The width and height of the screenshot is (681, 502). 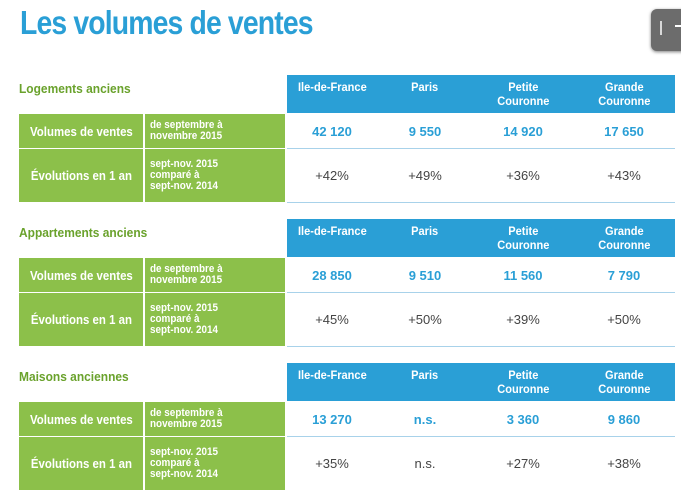 I want to click on collapse-icon, so click(x=678, y=26).